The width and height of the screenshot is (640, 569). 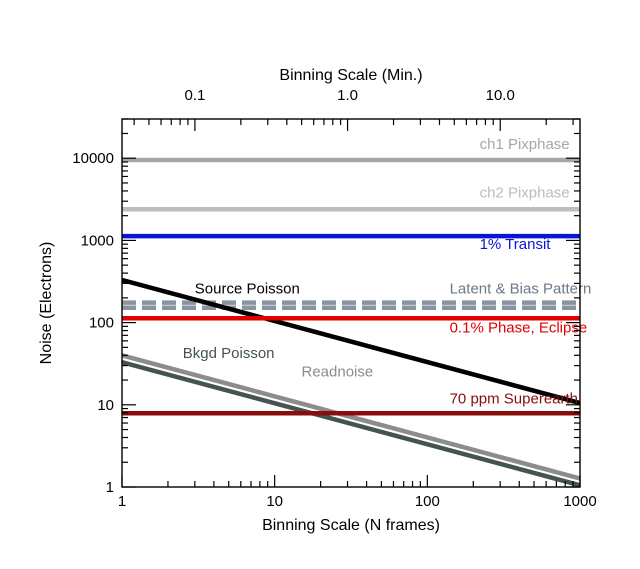 What do you see at coordinates (347, 95) in the screenshot?
I see `top-tick-label: 1.0` at bounding box center [347, 95].